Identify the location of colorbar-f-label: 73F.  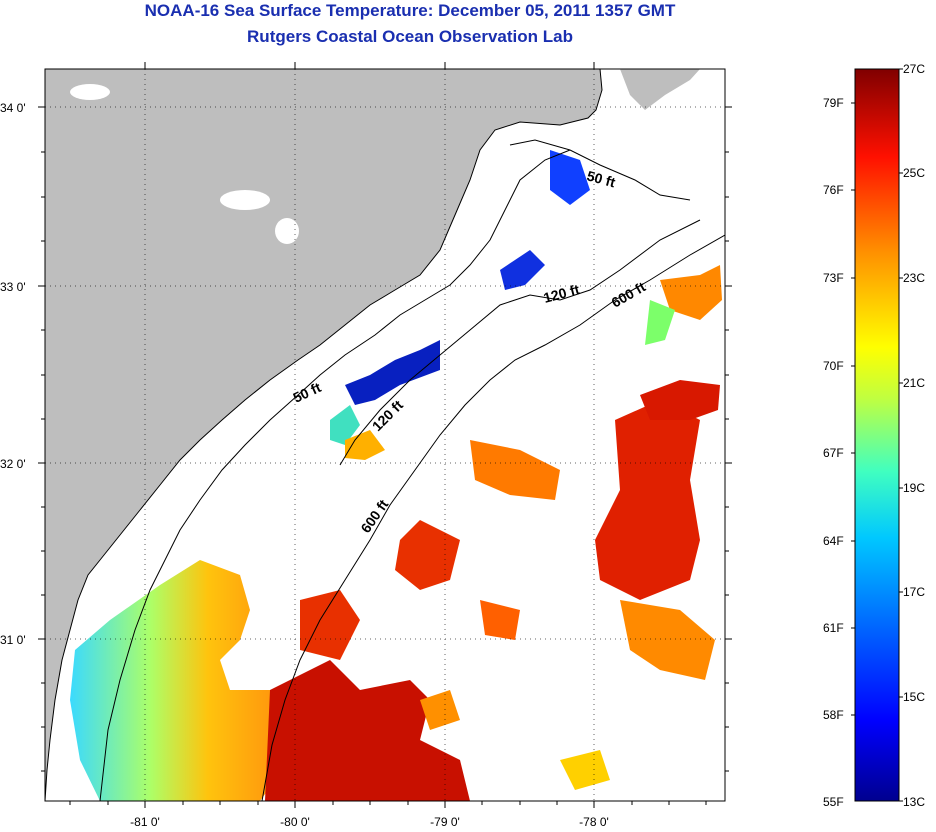
(833, 278).